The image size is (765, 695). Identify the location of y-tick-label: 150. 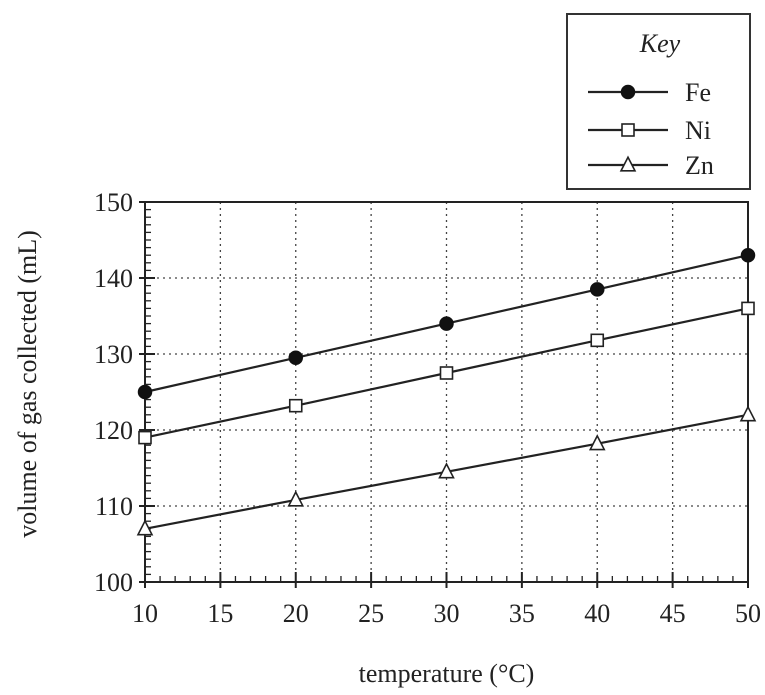
(113, 202).